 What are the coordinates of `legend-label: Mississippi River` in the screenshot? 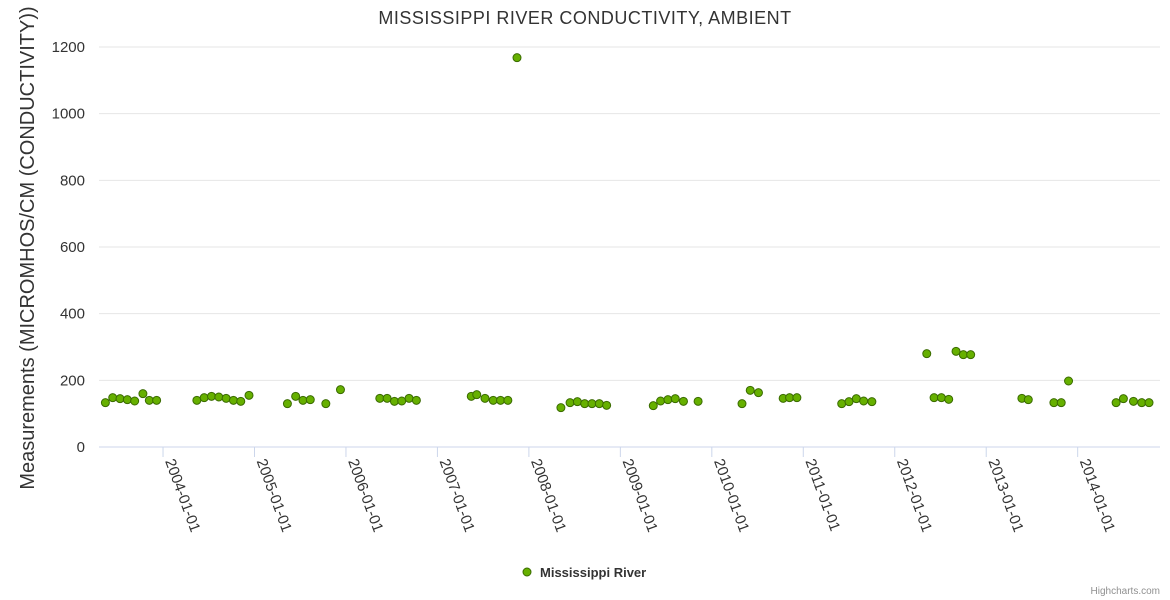 It's located at (593, 572).